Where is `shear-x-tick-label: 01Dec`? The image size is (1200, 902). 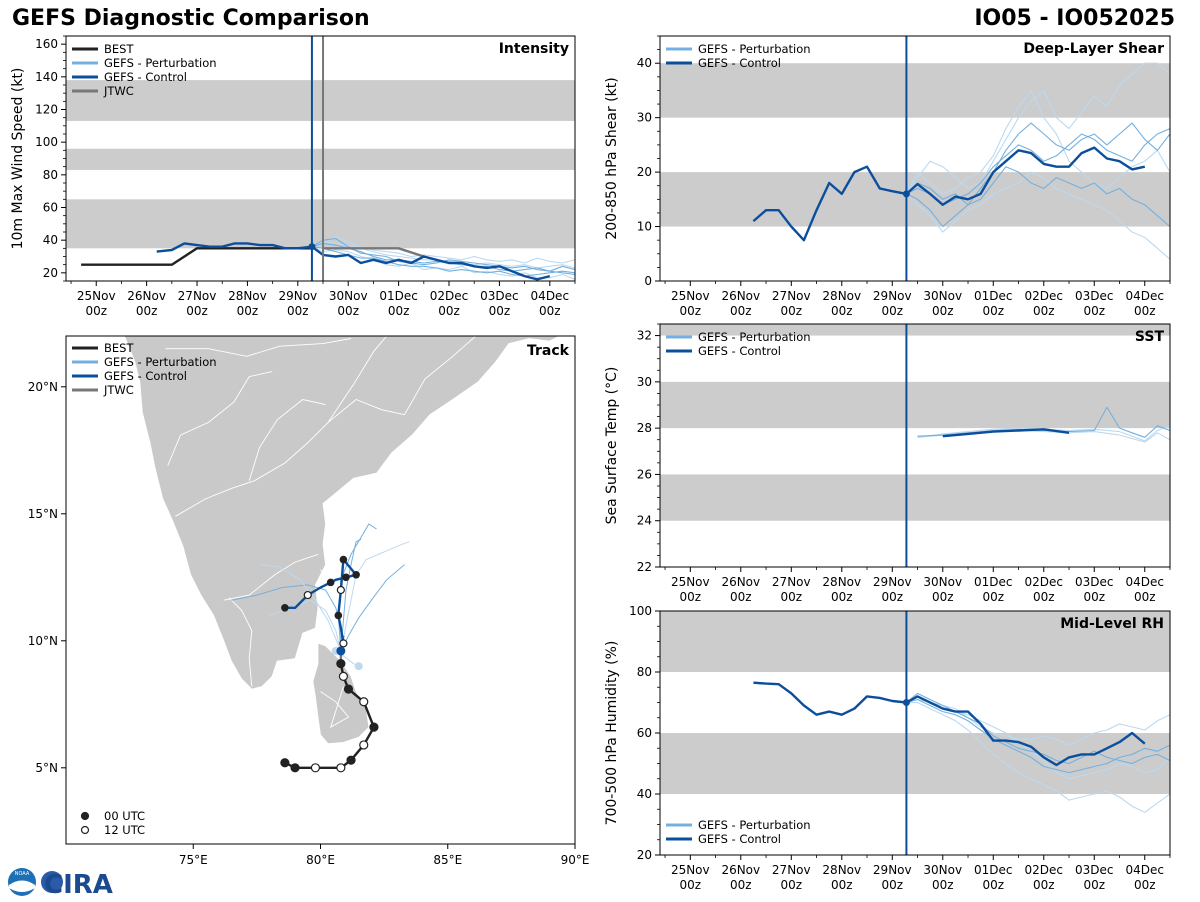
shear-x-tick-label: 01Dec is located at coordinates (993, 296).